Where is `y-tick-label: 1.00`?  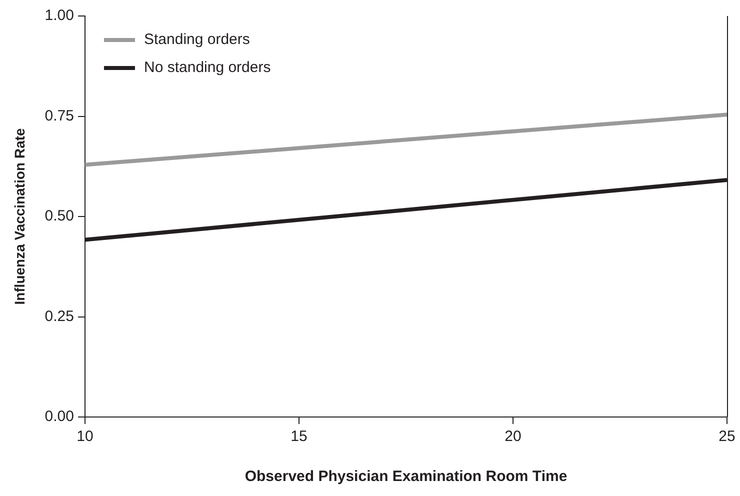
y-tick-label: 1.00 is located at coordinates (59, 15).